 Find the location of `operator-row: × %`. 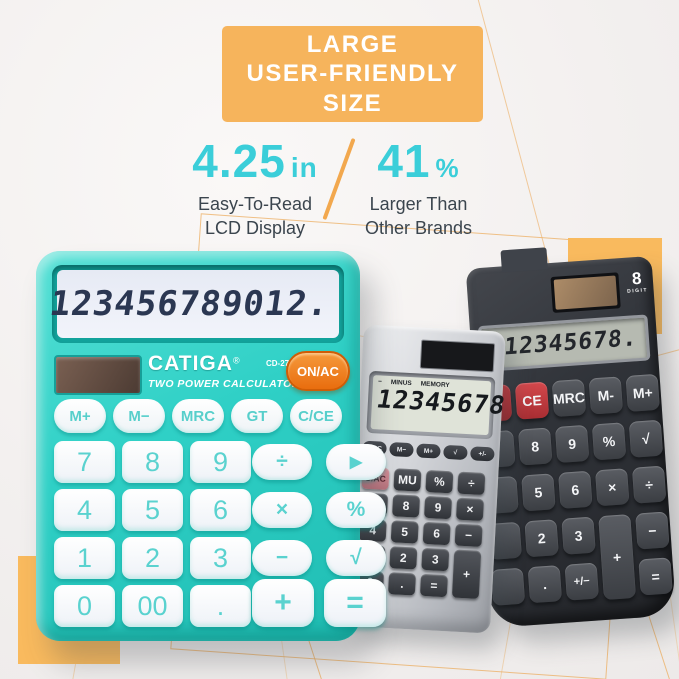

operator-row: × % is located at coordinates (319, 510).